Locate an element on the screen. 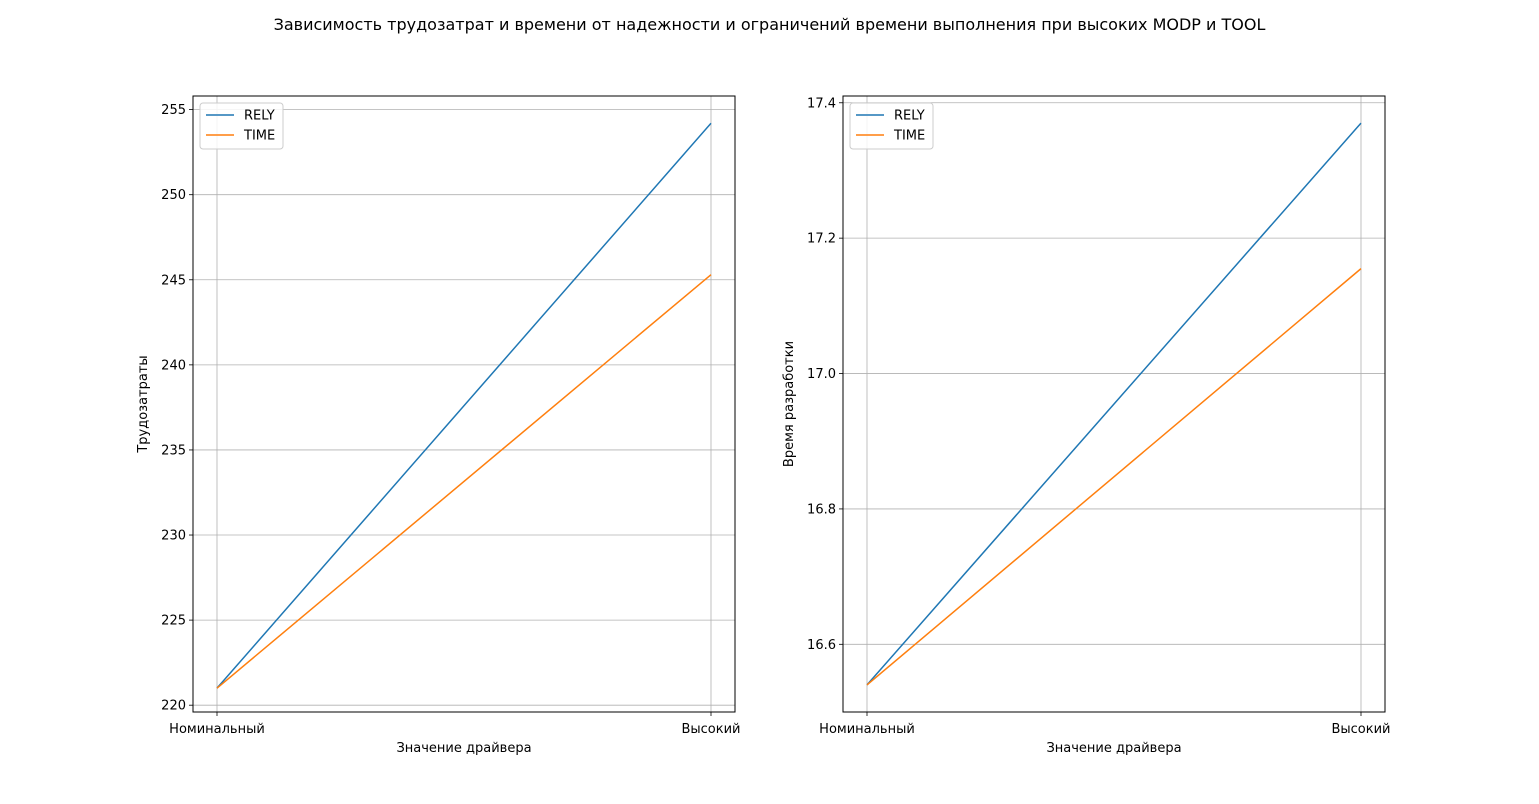  y-tick-label: 225 is located at coordinates (173, 621).